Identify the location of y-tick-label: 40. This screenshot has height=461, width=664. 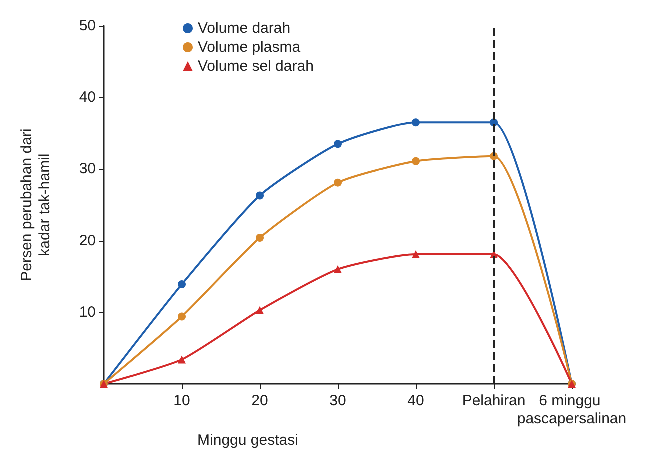
(87, 97).